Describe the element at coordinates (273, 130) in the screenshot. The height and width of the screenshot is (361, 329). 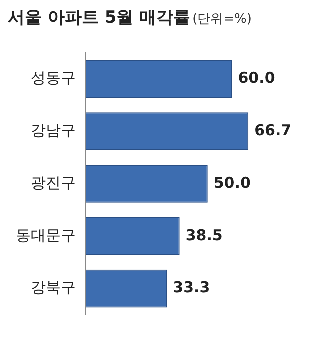
I see `data-label: 66.7` at that location.